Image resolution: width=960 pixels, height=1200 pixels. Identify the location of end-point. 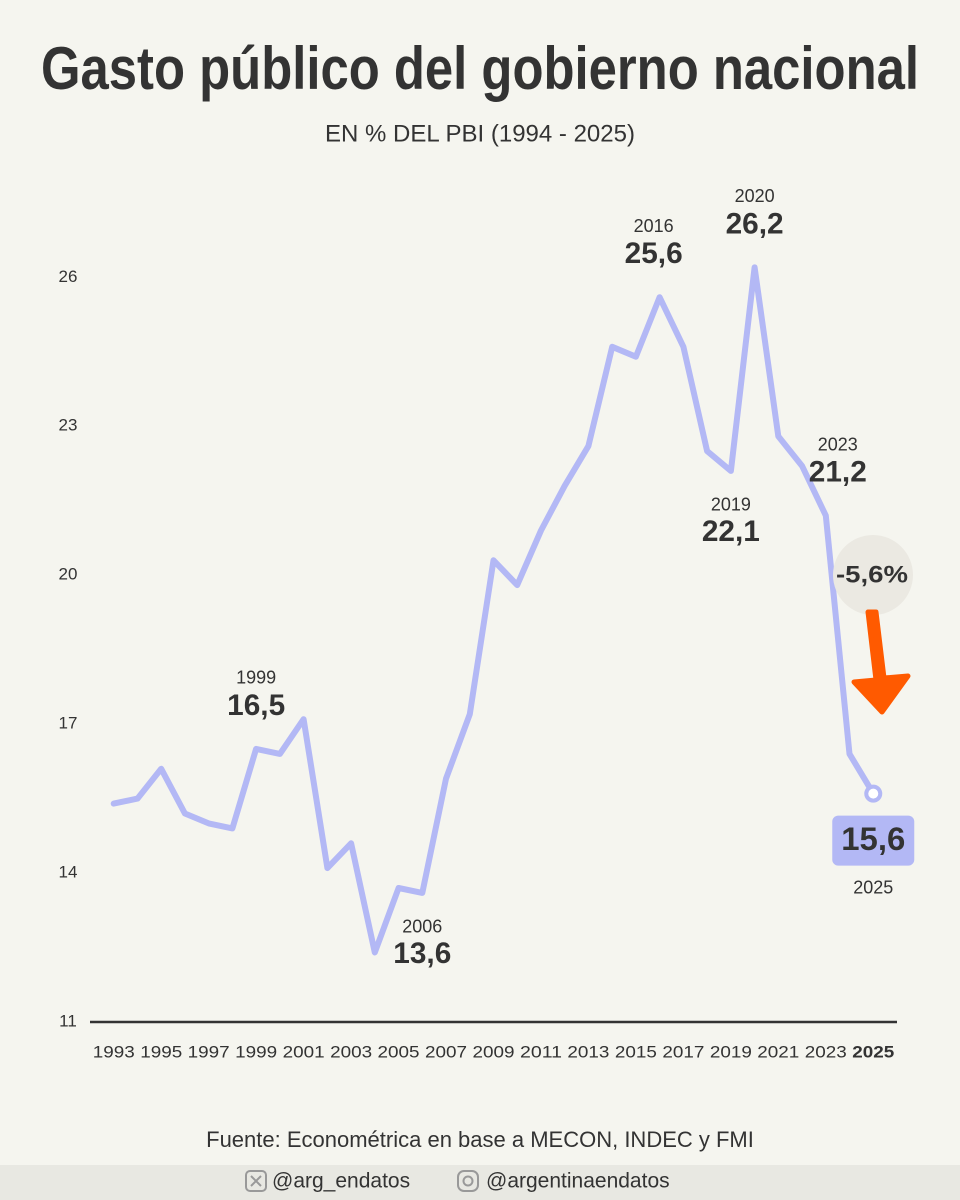
(873, 793).